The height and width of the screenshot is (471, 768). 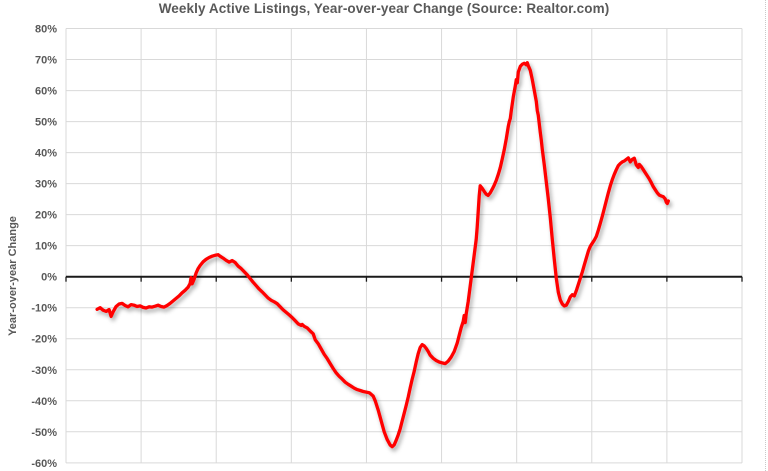 What do you see at coordinates (44, 340) in the screenshot?
I see `y-tick-label: -20%` at bounding box center [44, 340].